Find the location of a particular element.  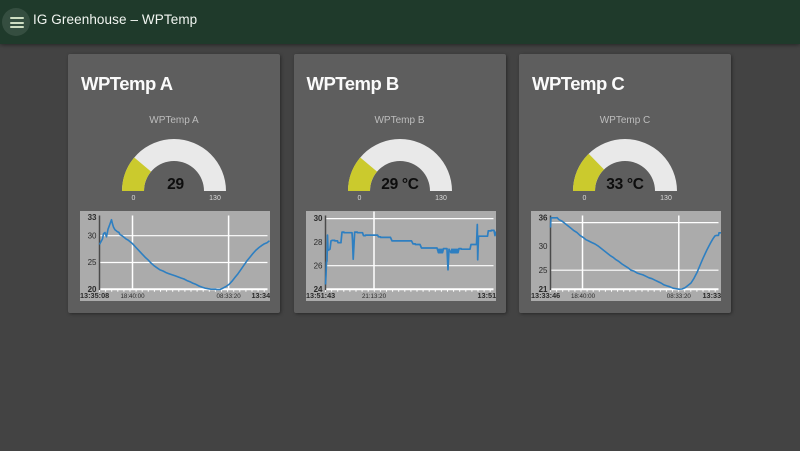

svg-text: 21:13:20 is located at coordinates (373, 296).